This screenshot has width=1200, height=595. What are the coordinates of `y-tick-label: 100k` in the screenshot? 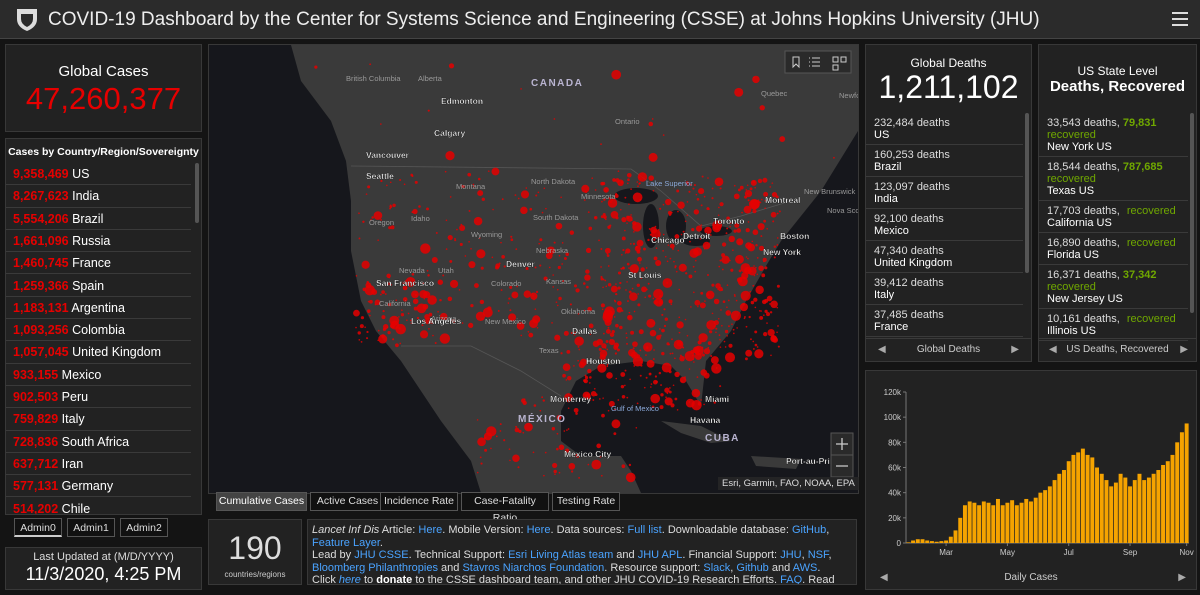 It's located at (893, 417).